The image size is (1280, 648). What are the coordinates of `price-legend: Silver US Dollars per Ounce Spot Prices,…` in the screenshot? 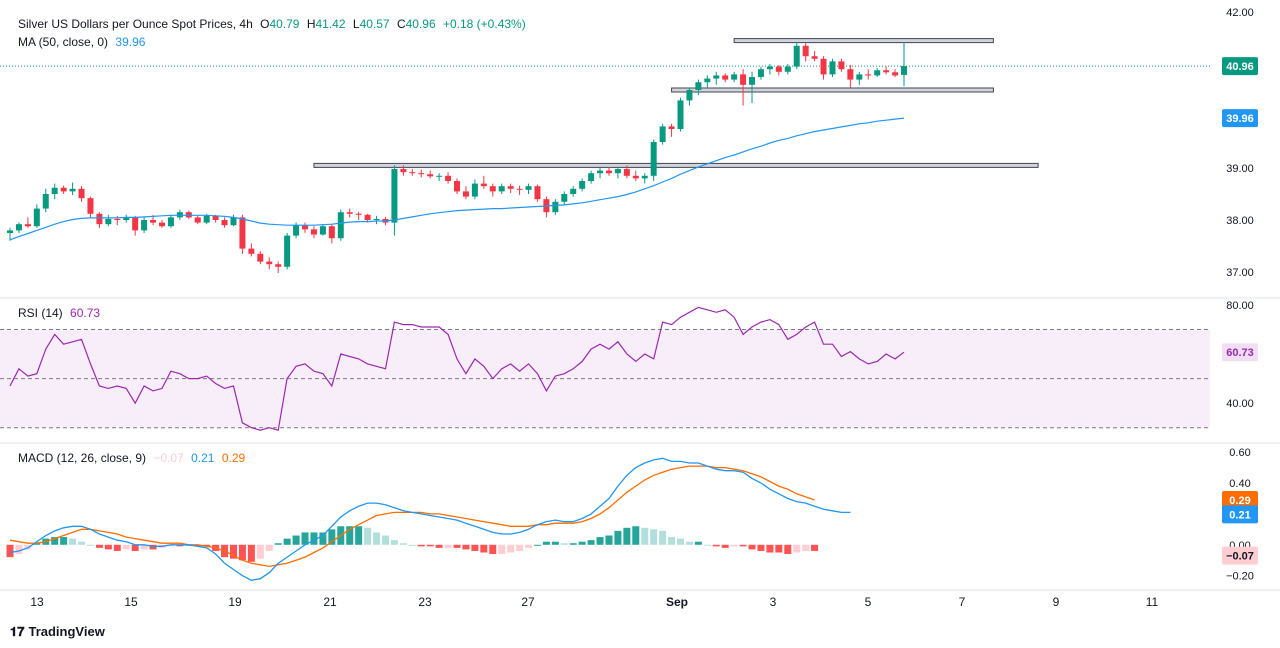 It's located at (274, 24).